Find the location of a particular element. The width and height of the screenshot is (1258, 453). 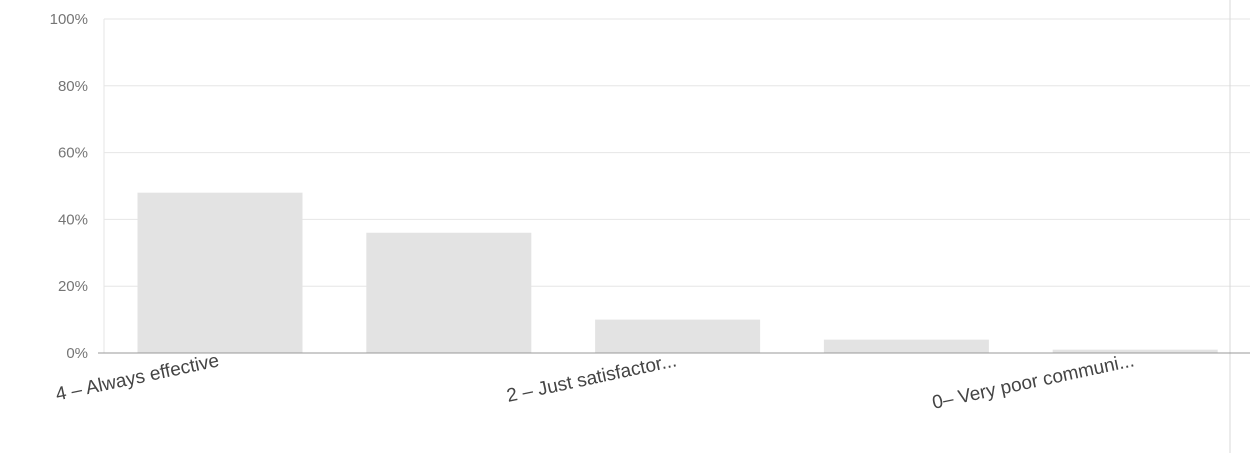

y-tick-label: 100% is located at coordinates (69, 19).